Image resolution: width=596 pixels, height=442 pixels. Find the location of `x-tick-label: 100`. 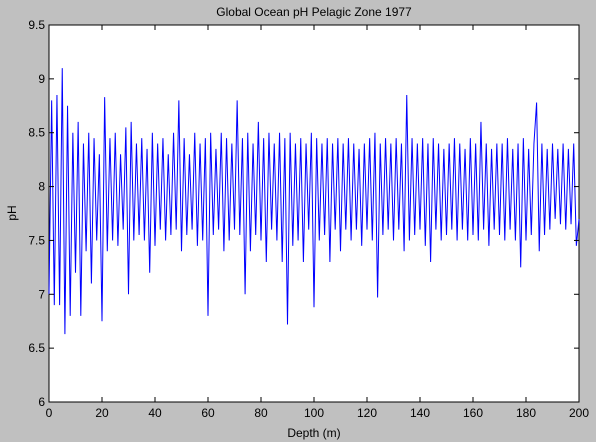

x-tick-label: 100 is located at coordinates (314, 413).